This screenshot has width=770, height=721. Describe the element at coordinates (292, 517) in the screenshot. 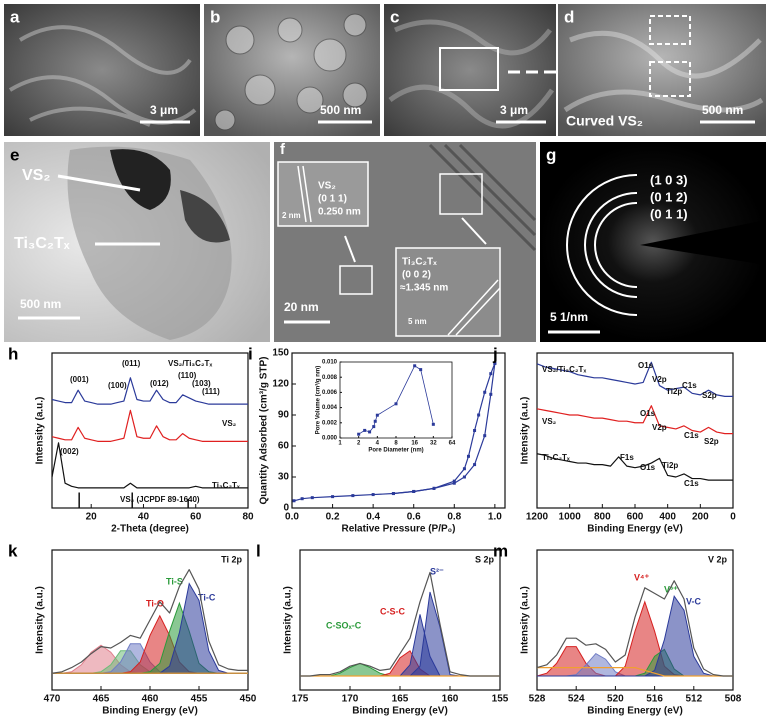

I see `x-tick-label: 0.0` at that location.